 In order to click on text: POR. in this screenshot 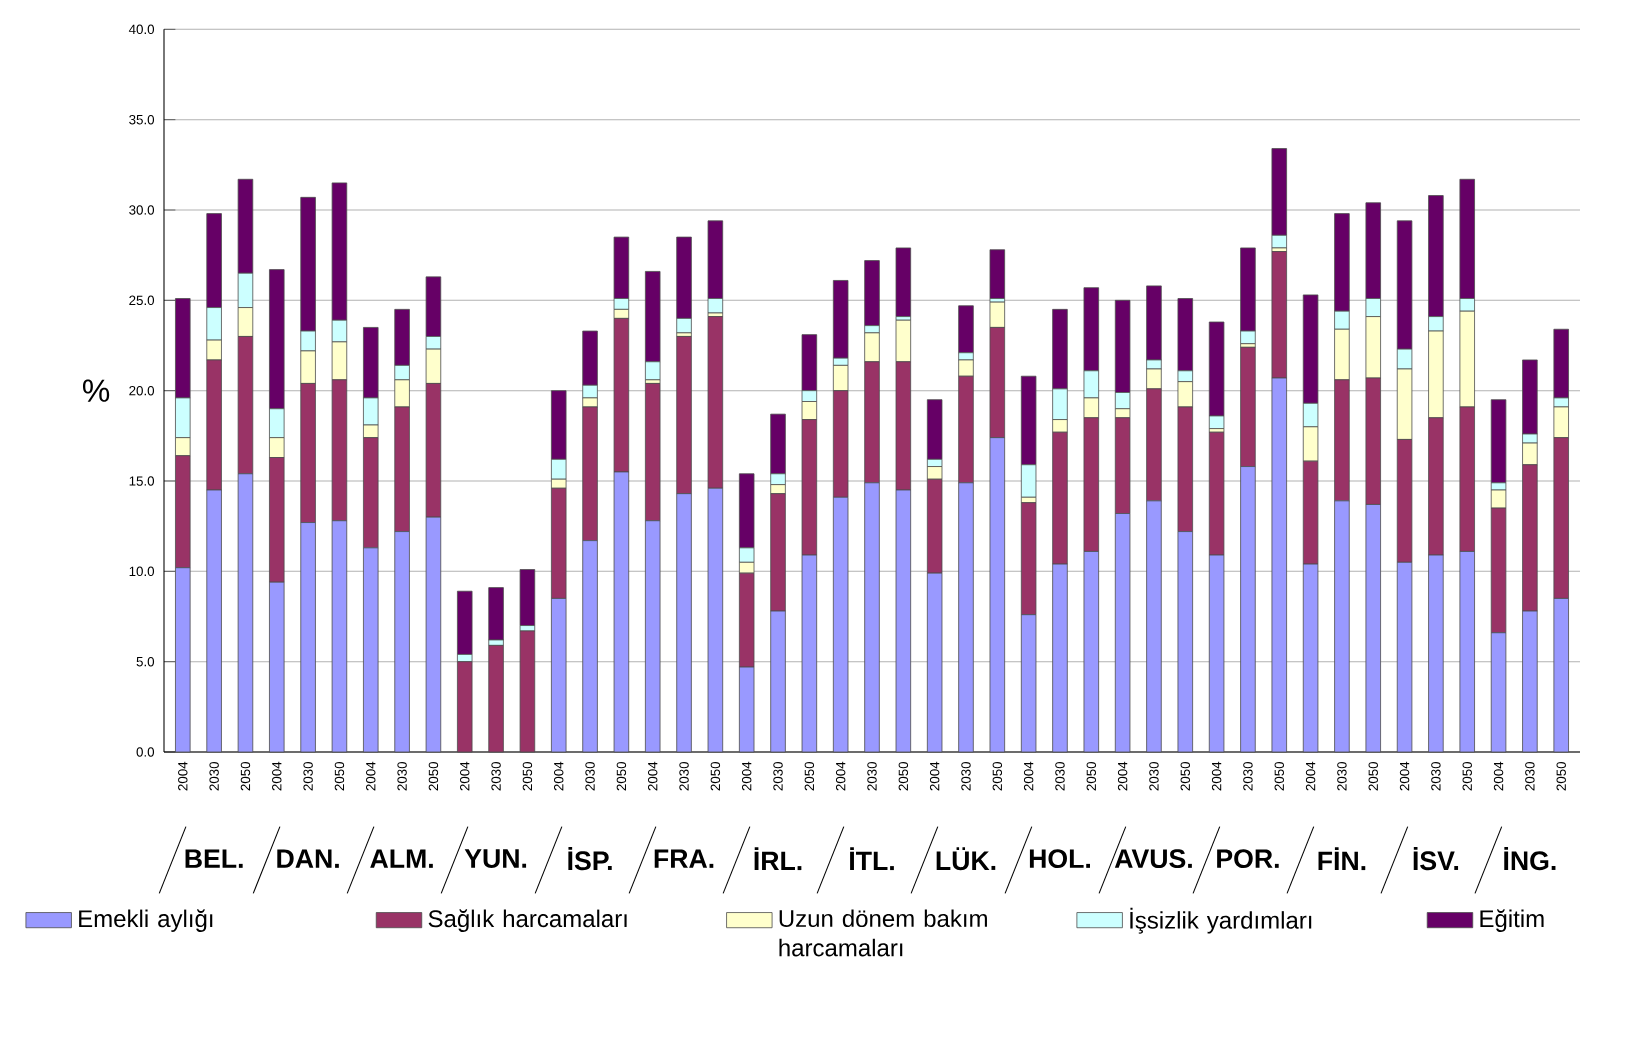, I will do `click(1248, 859)`.